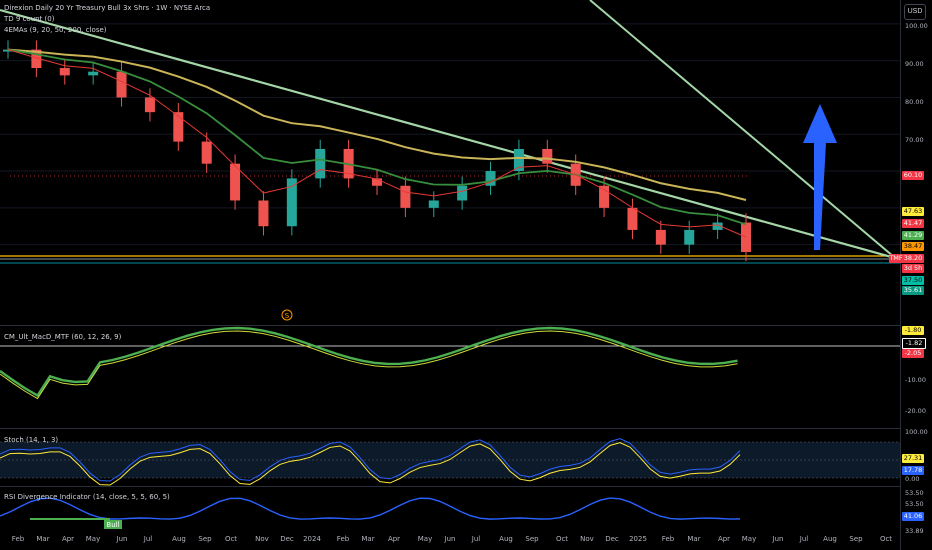 This screenshot has height=550, width=932. Describe the element at coordinates (896, 258) in the screenshot. I see `symbol-tag: TMF` at that location.